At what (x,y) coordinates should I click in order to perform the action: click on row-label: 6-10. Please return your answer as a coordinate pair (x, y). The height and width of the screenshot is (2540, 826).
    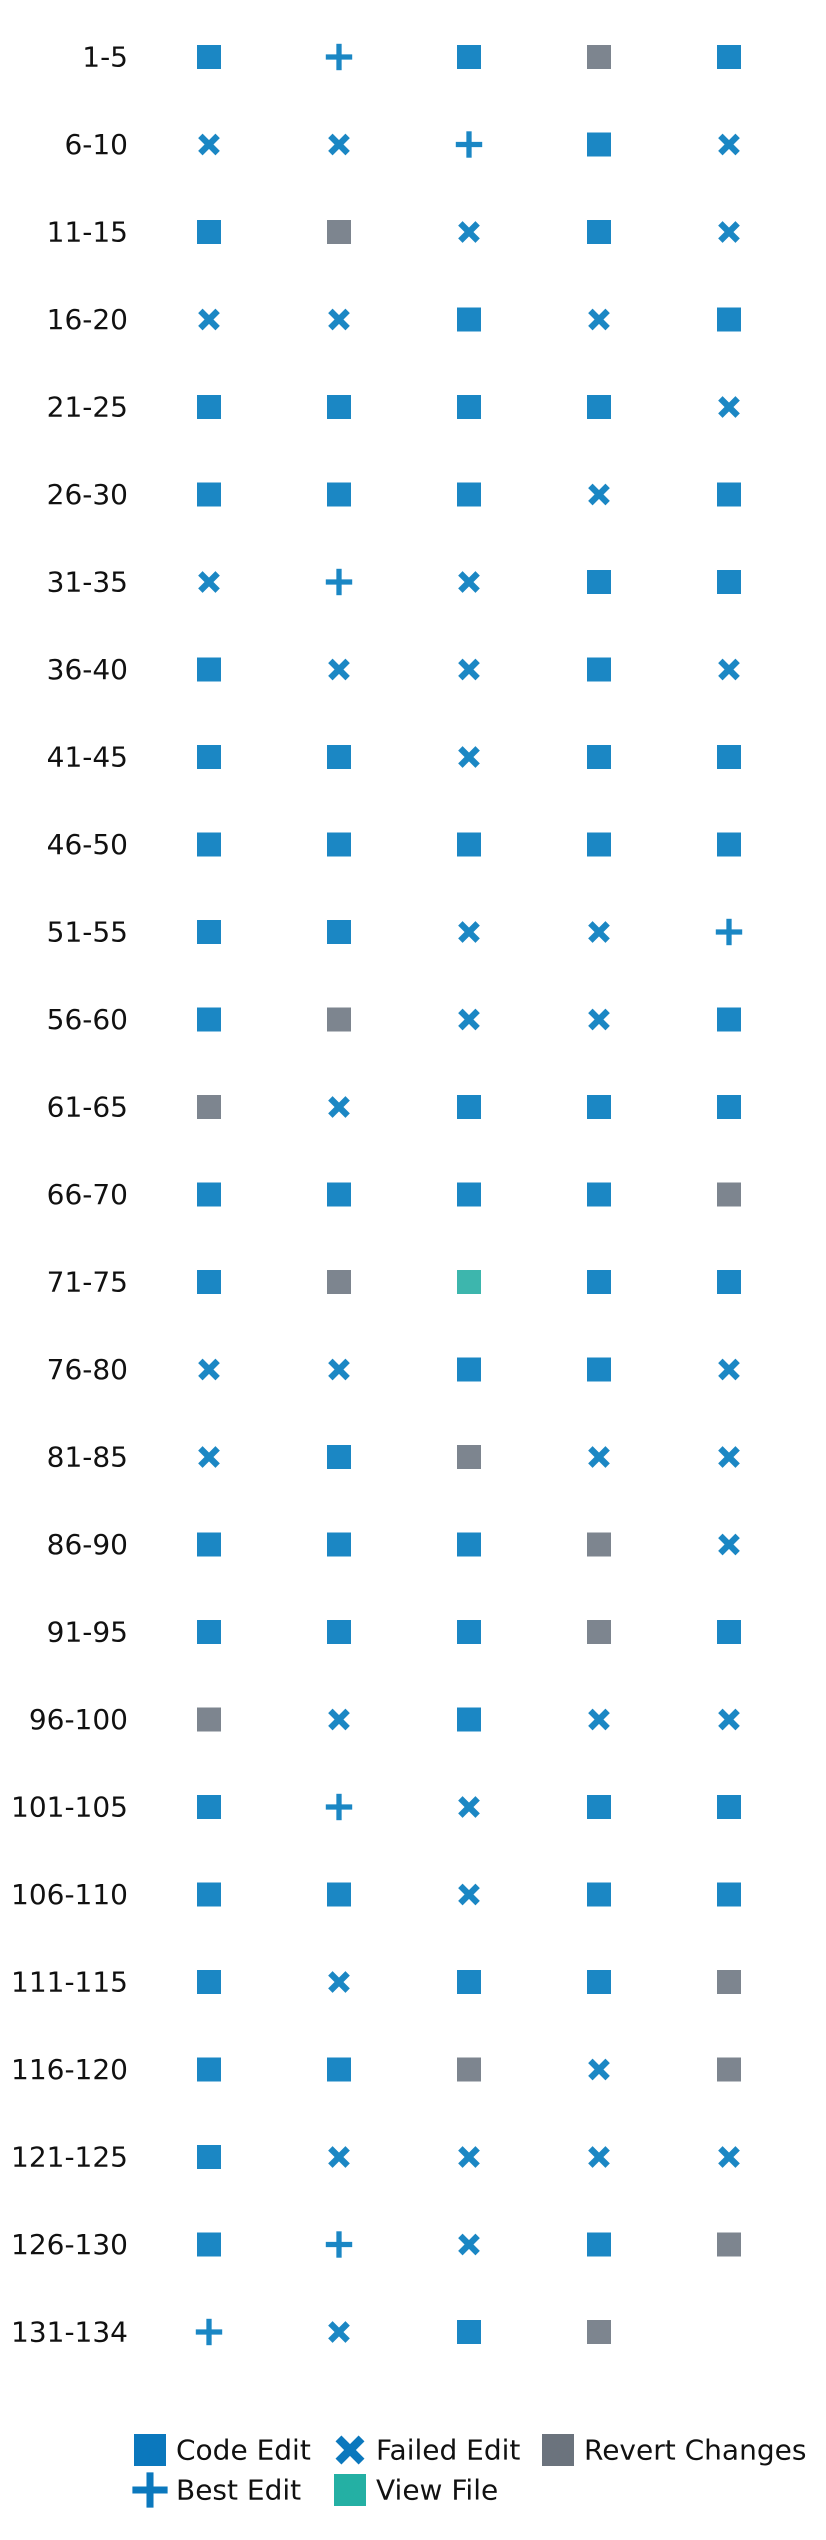
    Looking at the image, I should click on (96, 144).